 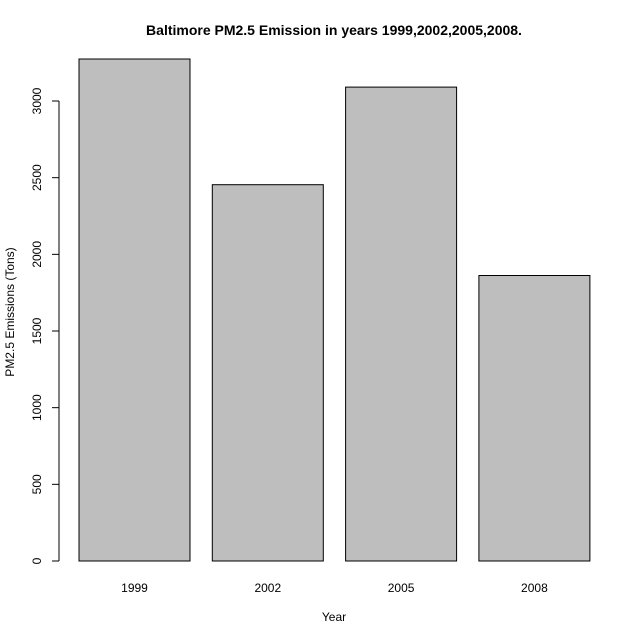 What do you see at coordinates (401, 324) in the screenshot?
I see `bar-2005` at bounding box center [401, 324].